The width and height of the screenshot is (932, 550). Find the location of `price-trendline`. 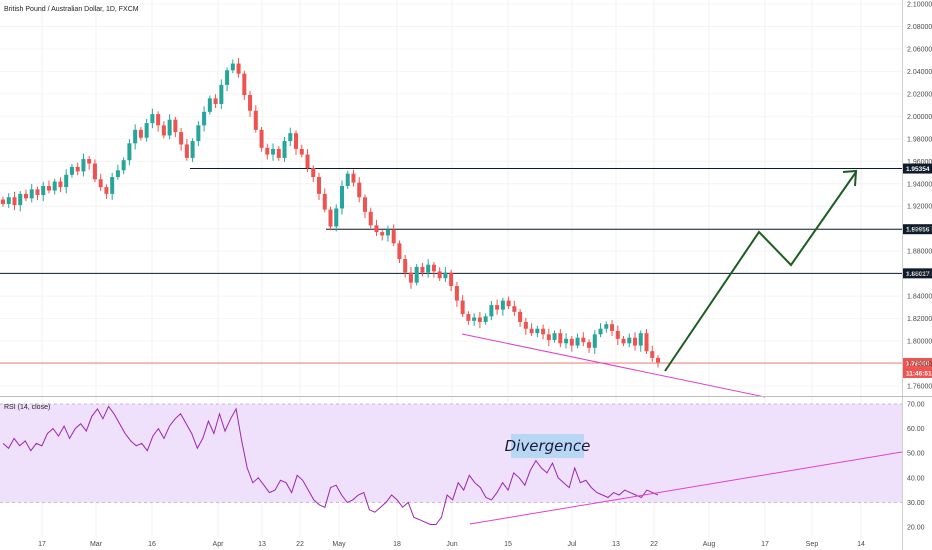

price-trendline is located at coordinates (613, 365).